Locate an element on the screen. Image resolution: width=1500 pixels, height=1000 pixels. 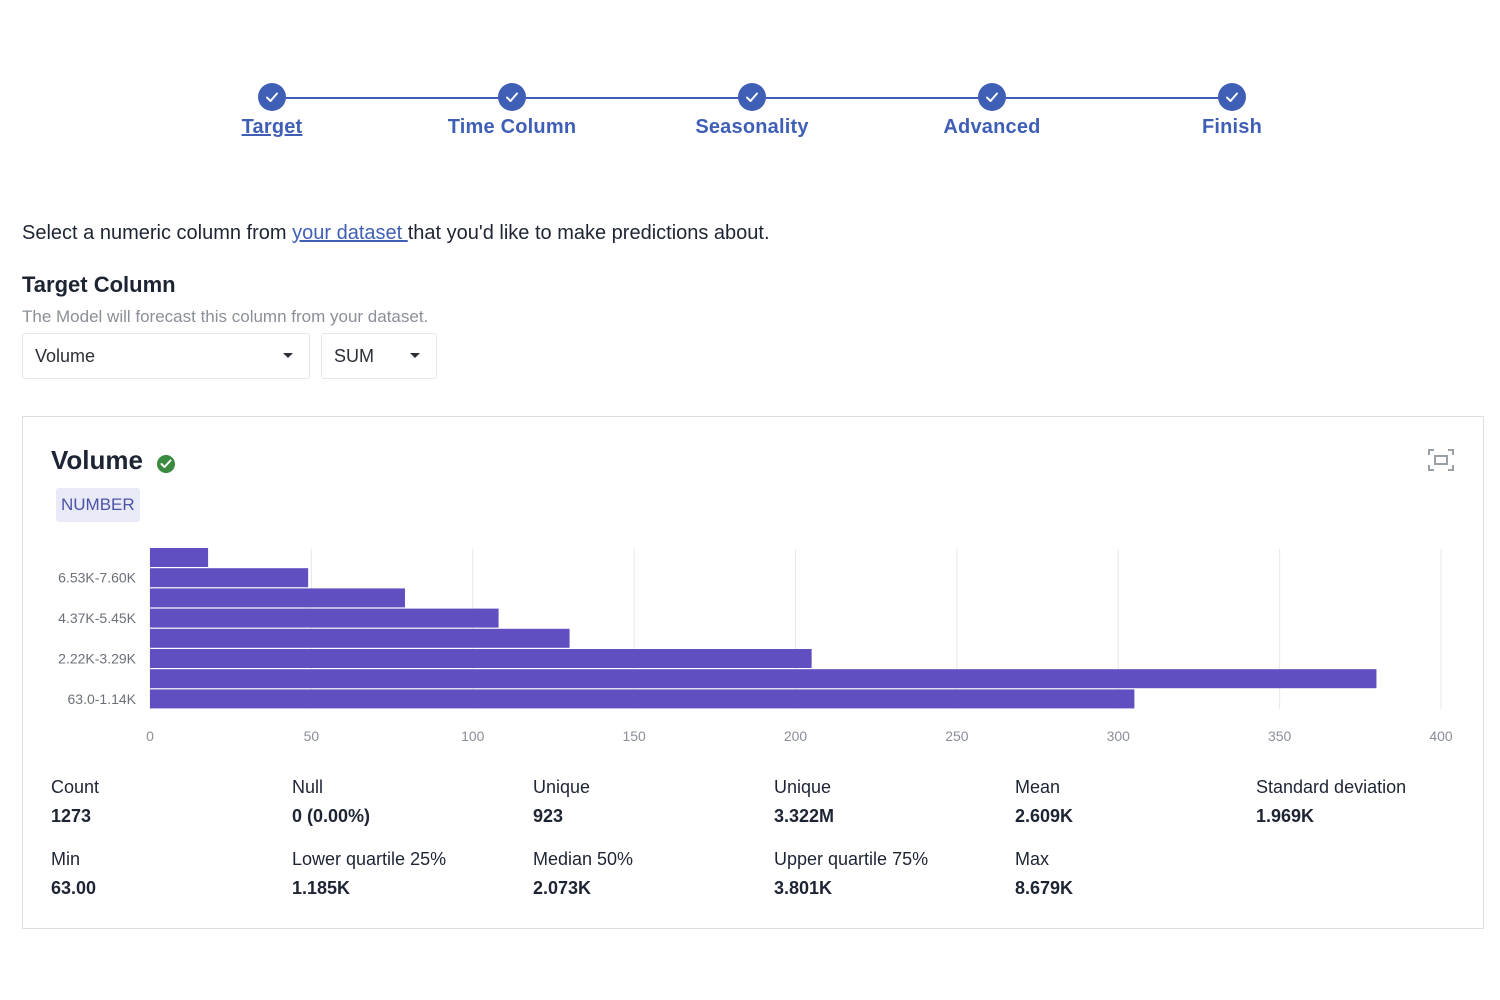
stat-median: Median 50% 2.073K is located at coordinates (648, 874).